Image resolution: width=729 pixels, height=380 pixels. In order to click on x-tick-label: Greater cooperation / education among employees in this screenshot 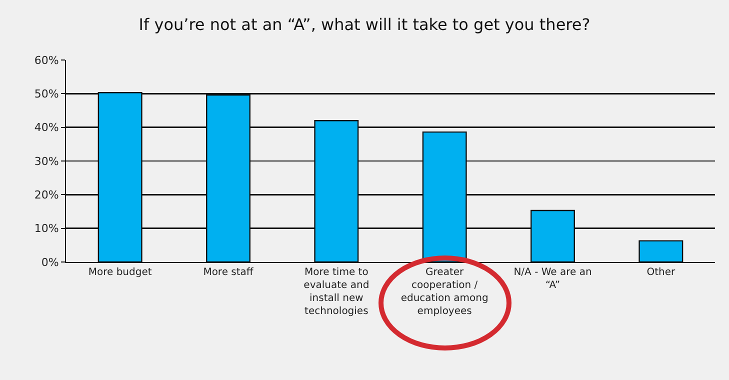, I will do `click(444, 292)`.